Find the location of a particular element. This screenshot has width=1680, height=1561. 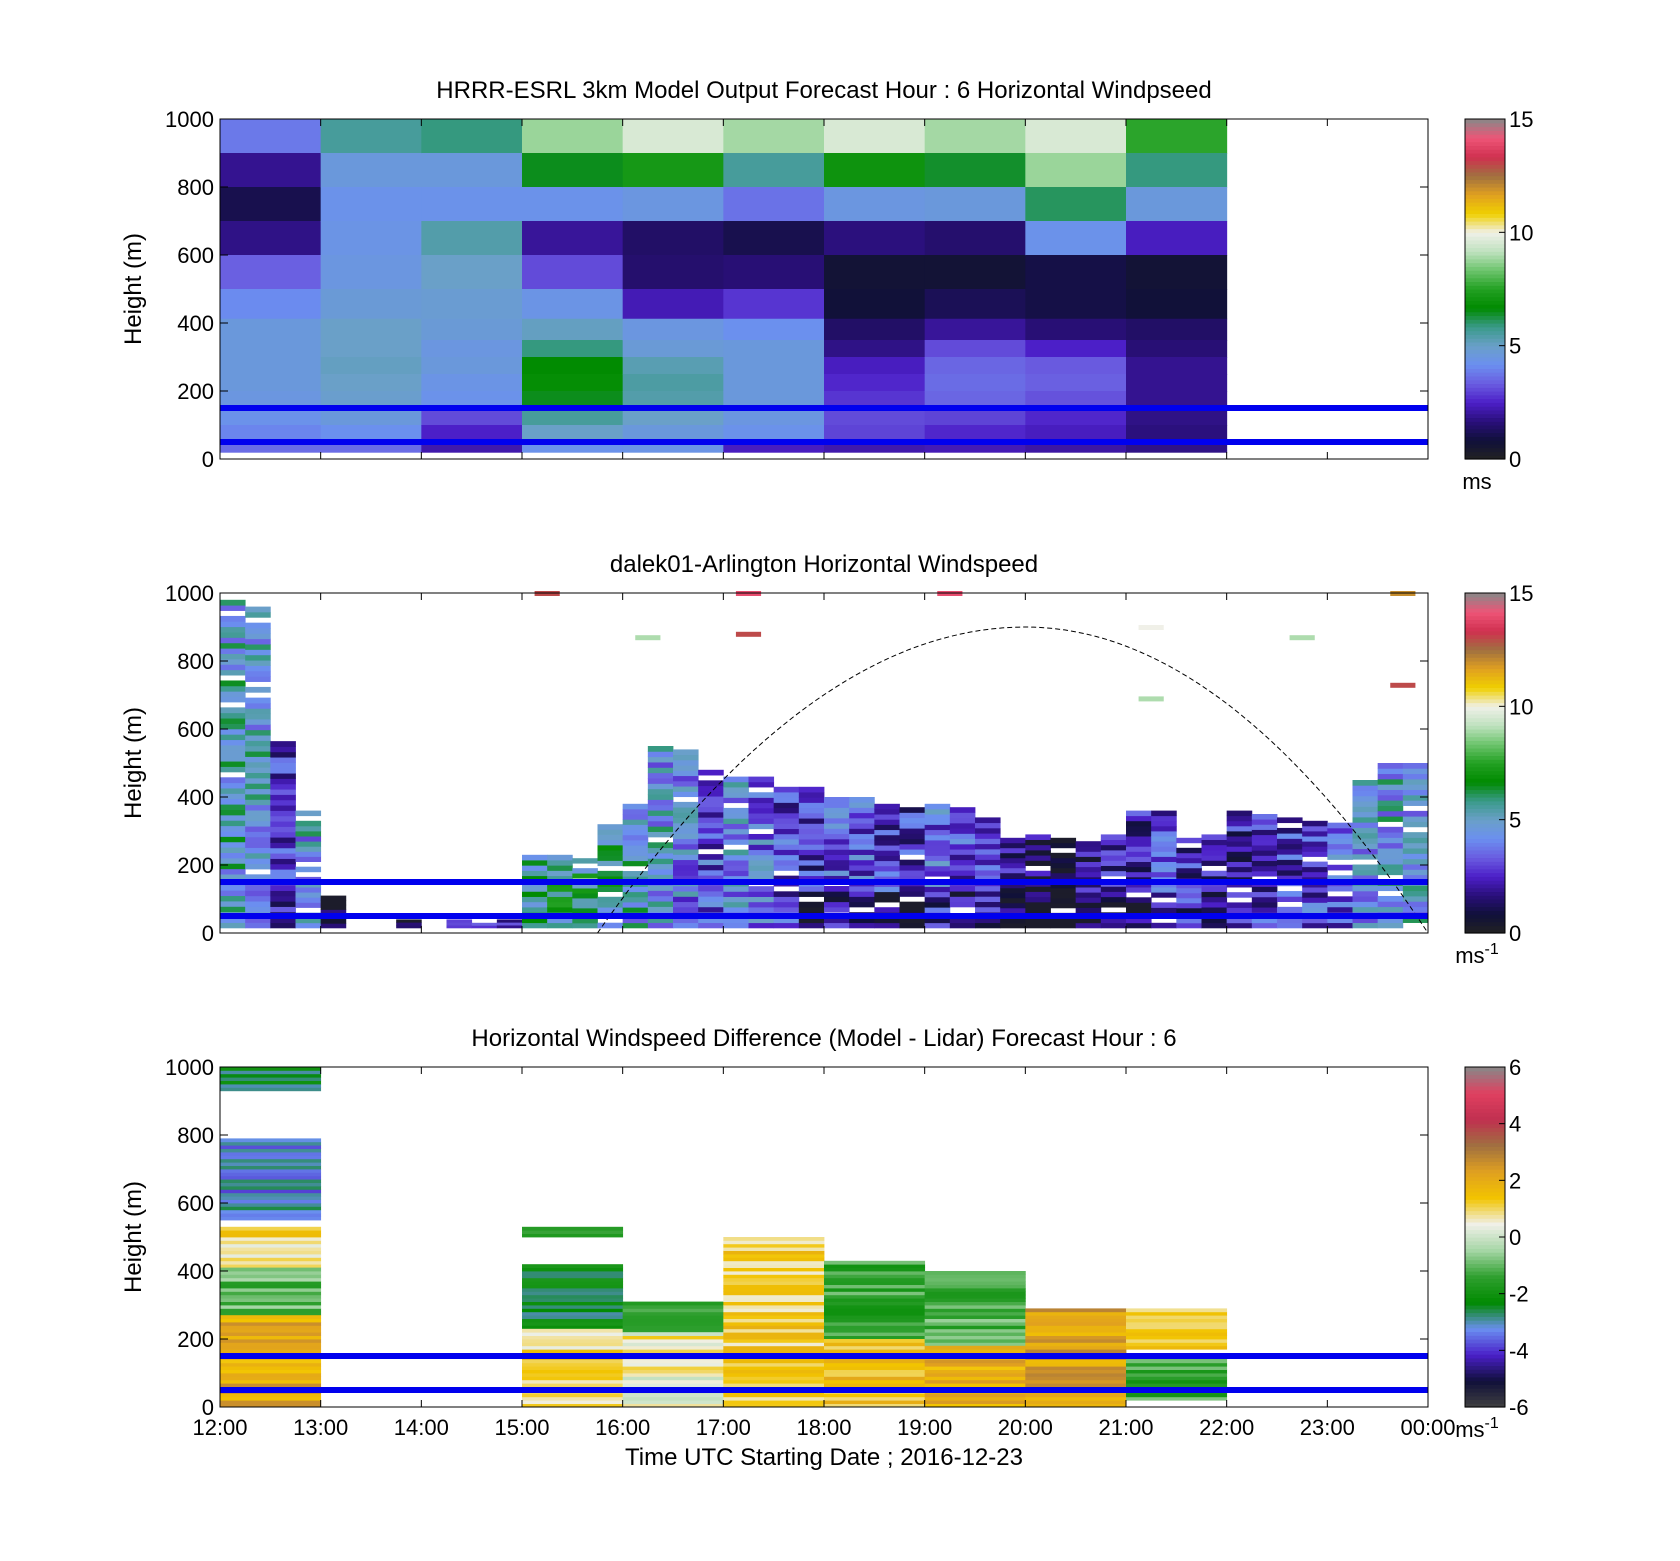

colorbar-tick-label: 0 is located at coordinates (1515, 933).